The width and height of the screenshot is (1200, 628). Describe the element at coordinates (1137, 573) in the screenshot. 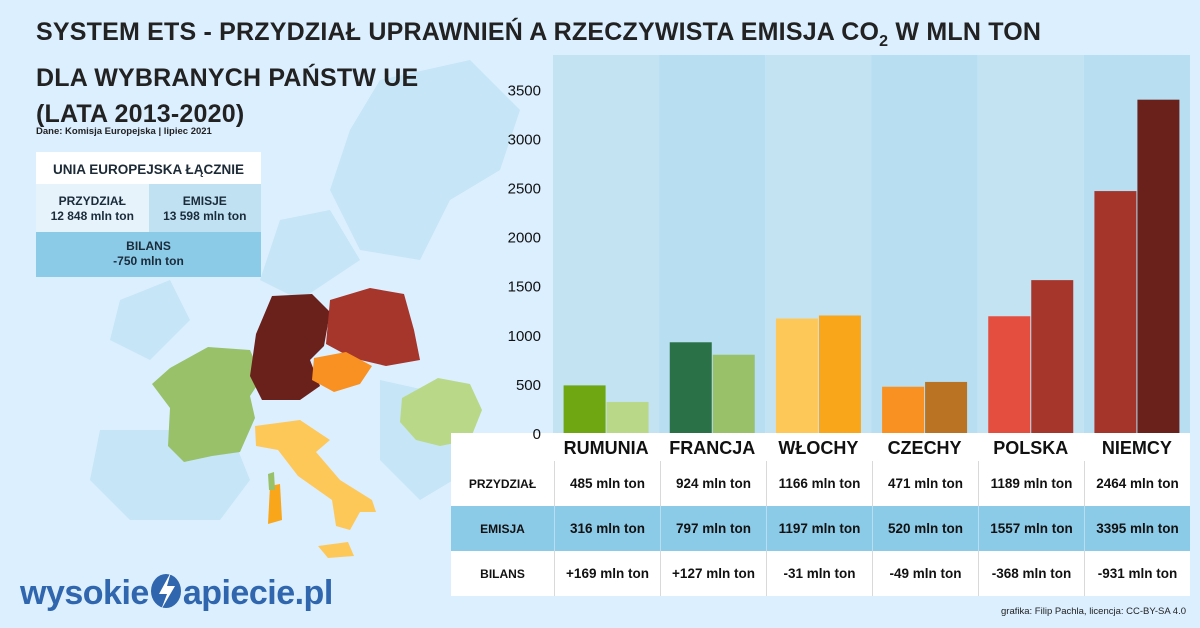

I see `table-cell: -931 mln ton` at that location.